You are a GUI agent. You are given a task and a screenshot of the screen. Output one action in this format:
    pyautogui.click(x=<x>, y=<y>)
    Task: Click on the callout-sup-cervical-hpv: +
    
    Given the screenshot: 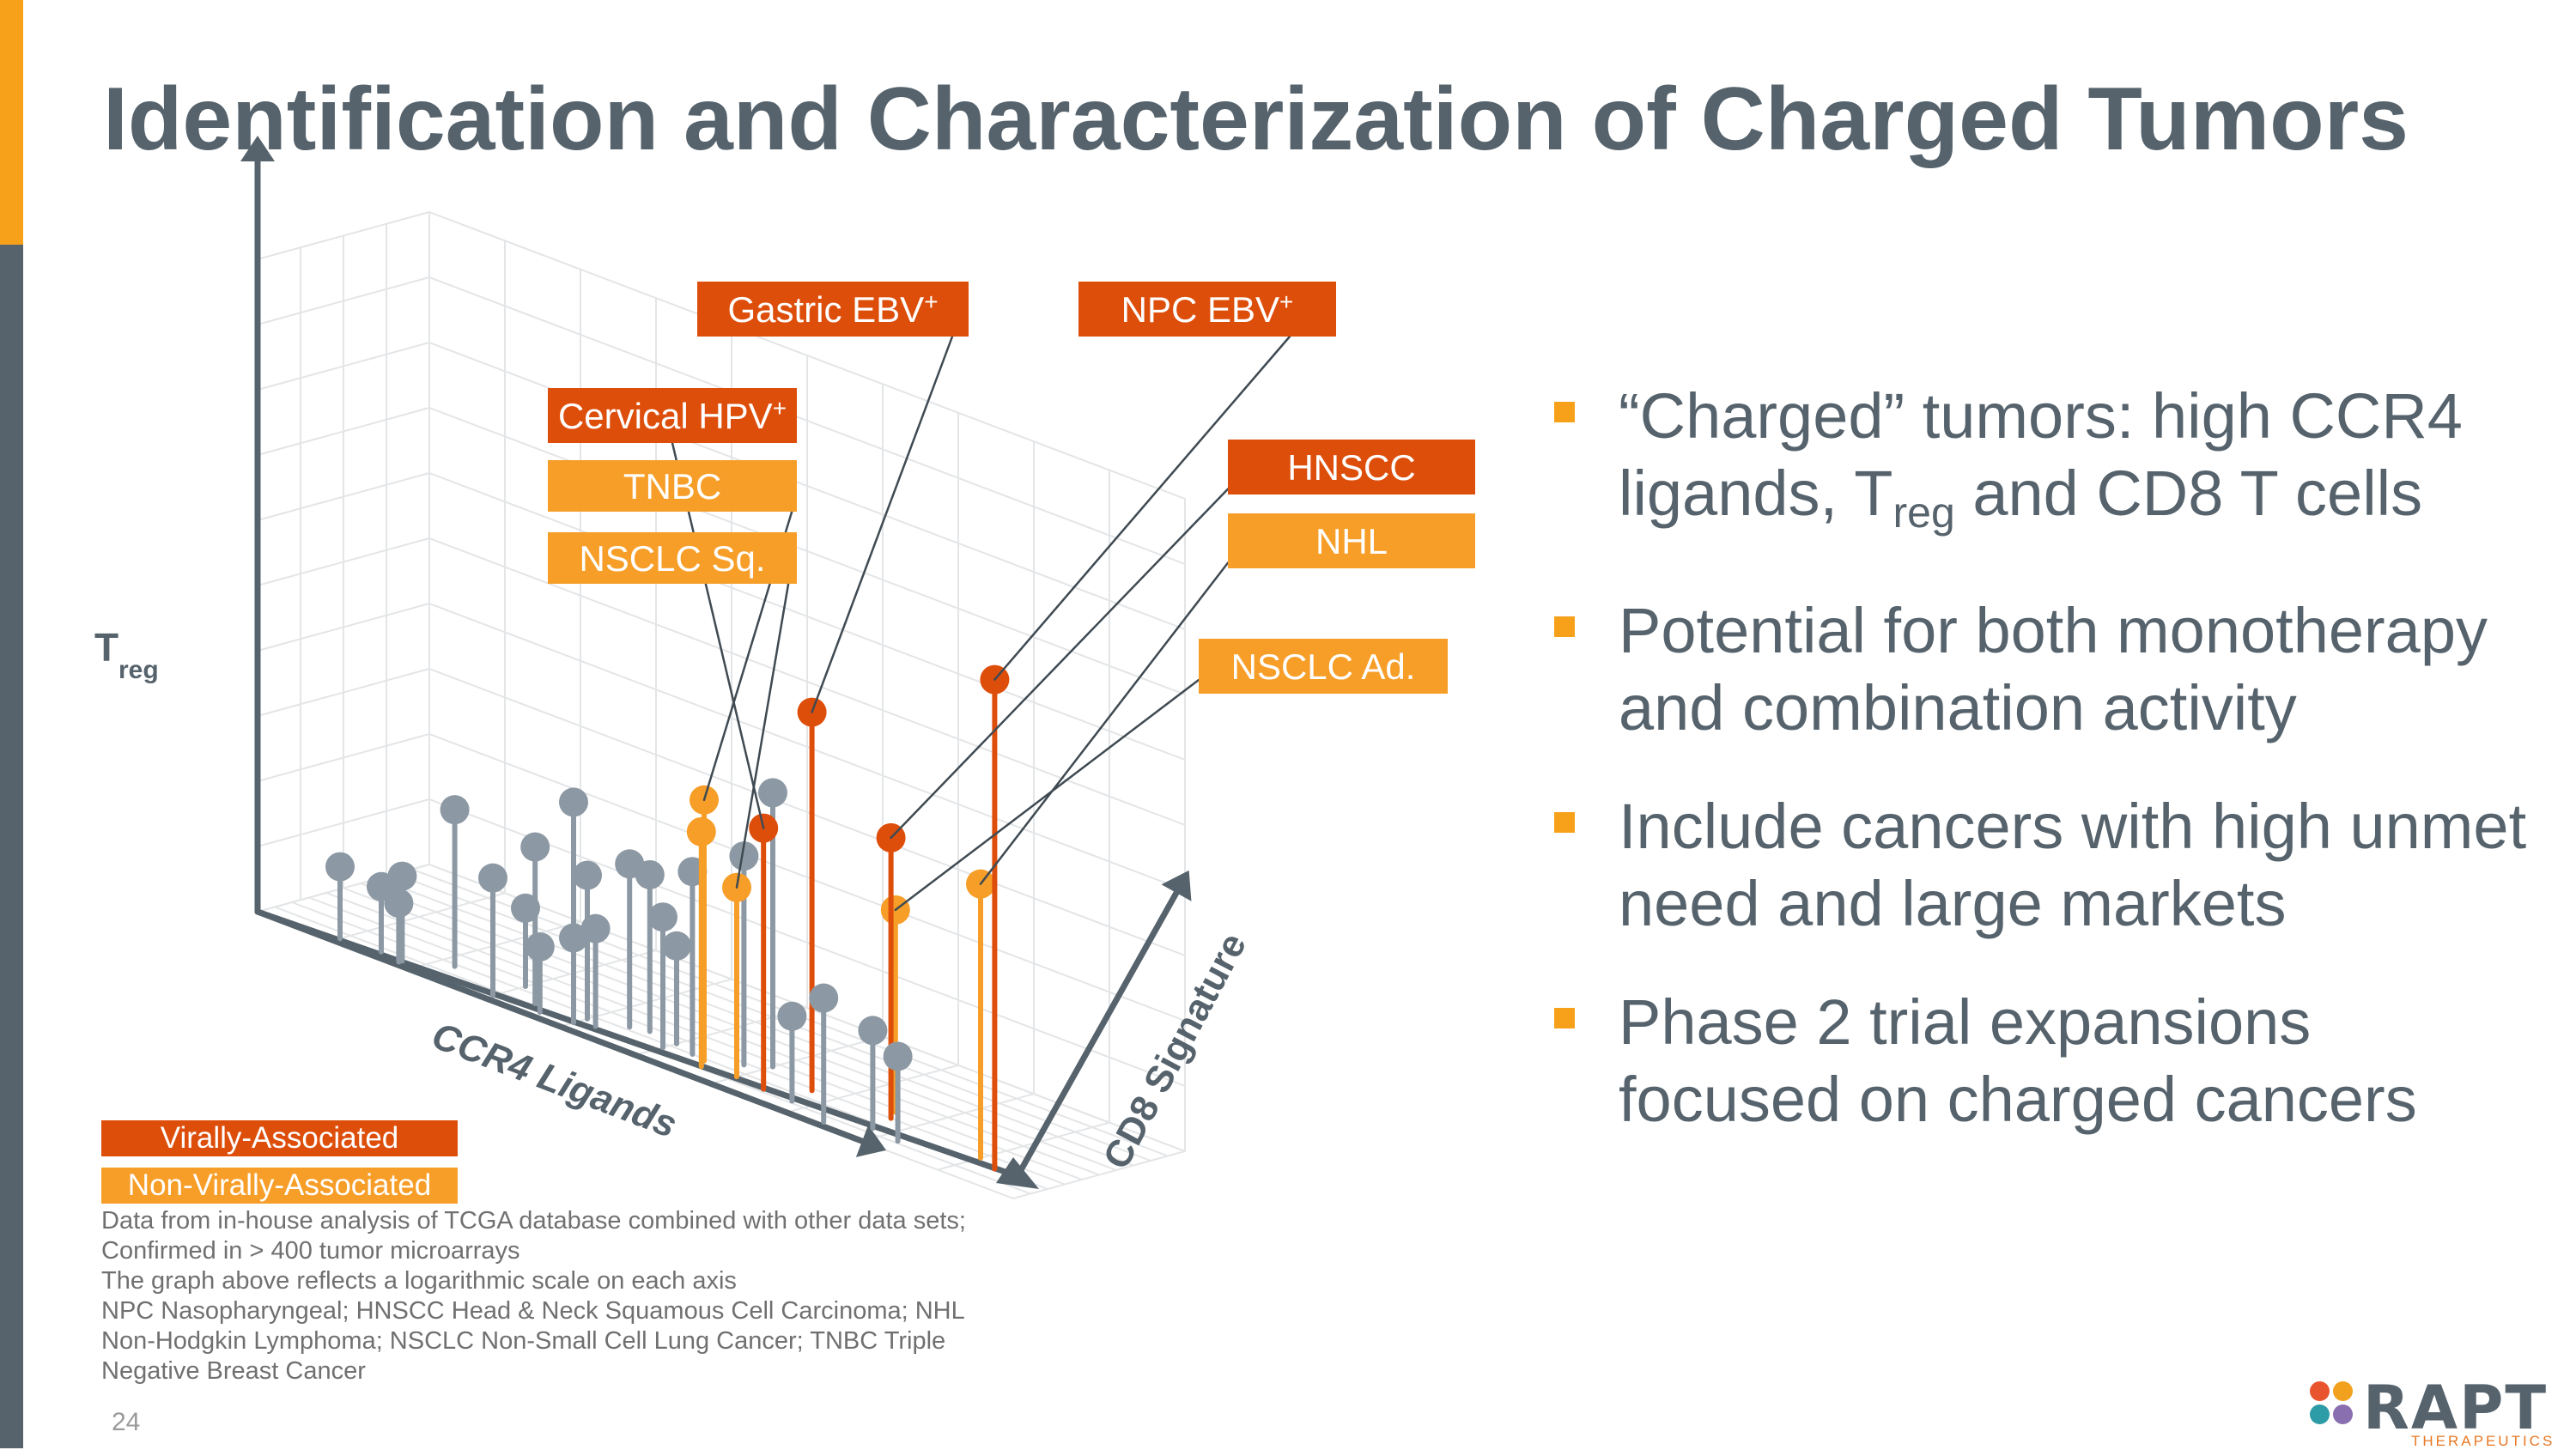 What is the action you would take?
    pyautogui.click(x=780, y=409)
    